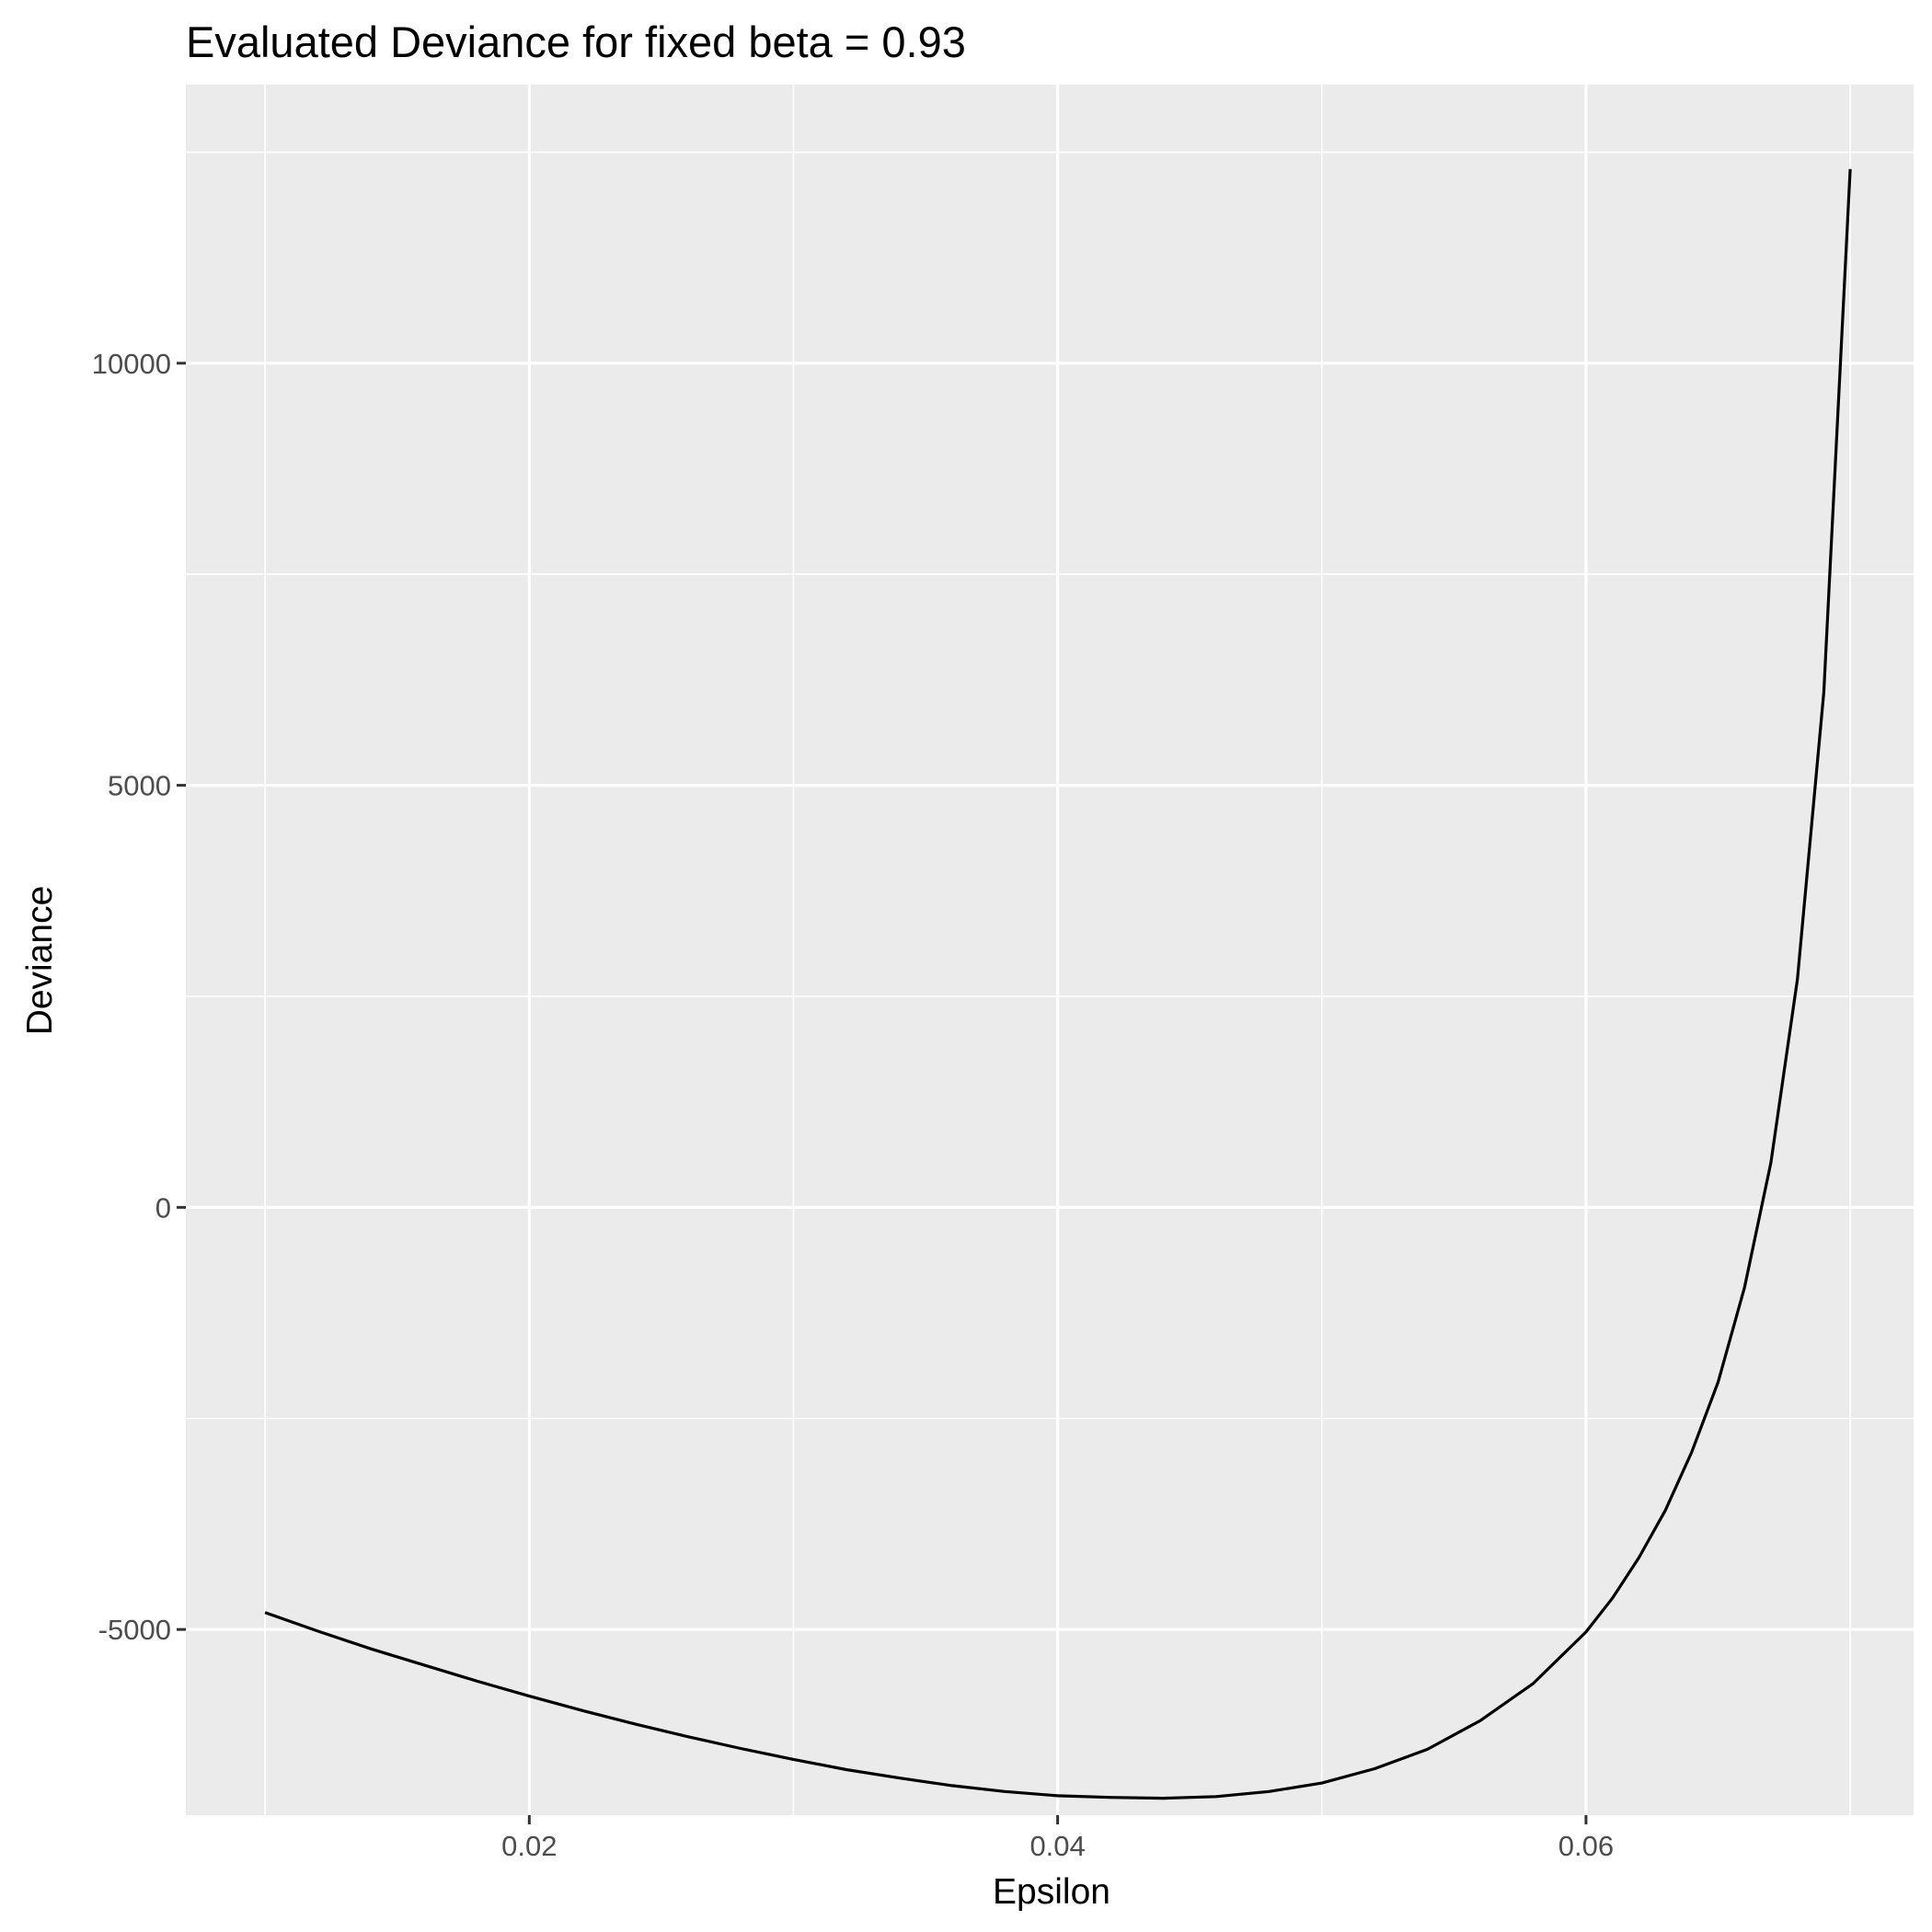 Image resolution: width=1932 pixels, height=1932 pixels. Describe the element at coordinates (139, 786) in the screenshot. I see `y-tick-label: 5000` at that location.